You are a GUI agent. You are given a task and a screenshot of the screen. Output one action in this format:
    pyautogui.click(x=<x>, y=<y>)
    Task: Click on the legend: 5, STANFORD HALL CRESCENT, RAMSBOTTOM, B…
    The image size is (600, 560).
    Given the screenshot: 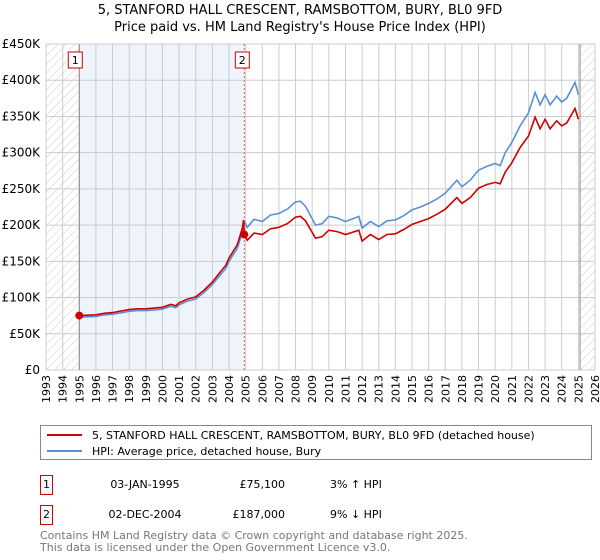 What is the action you would take?
    pyautogui.click(x=316, y=442)
    